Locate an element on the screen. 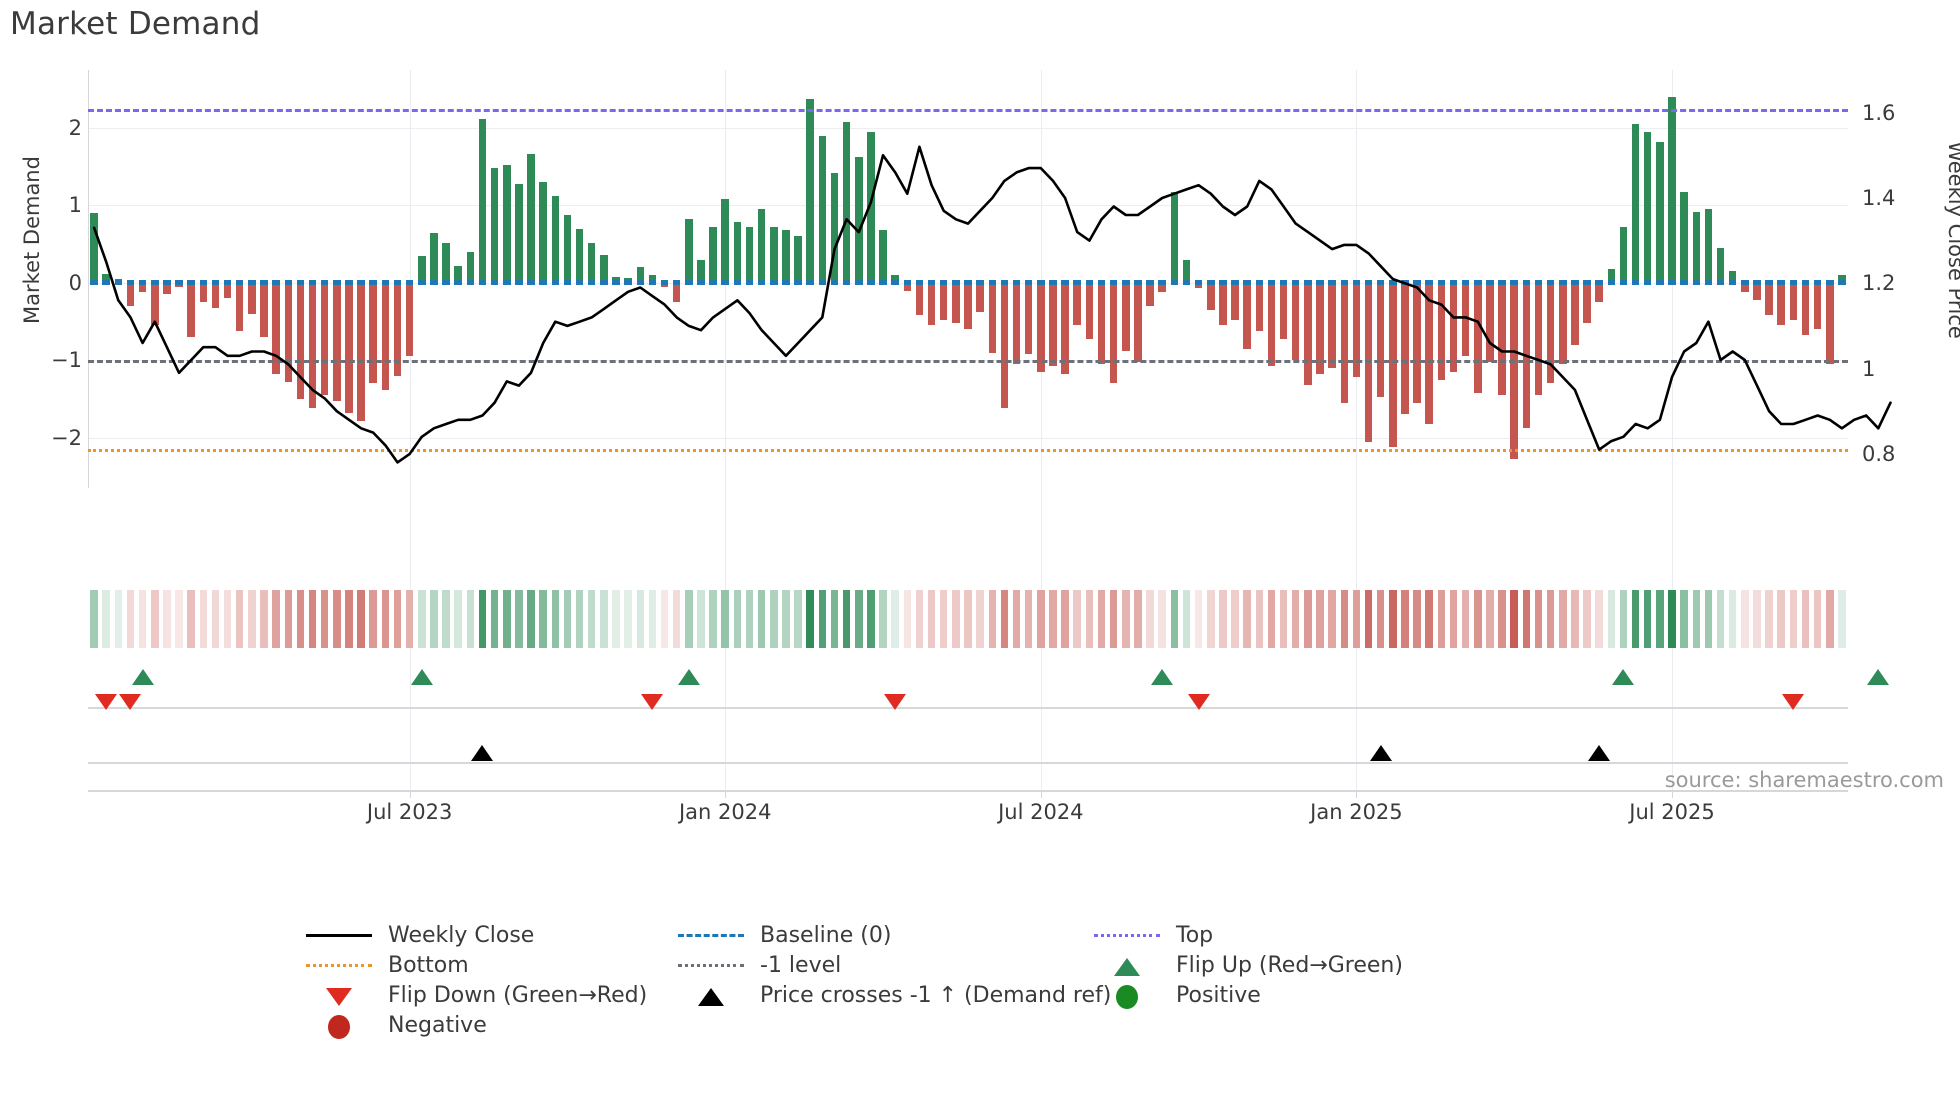 This screenshot has width=1960, height=1102. legend-item: Flip Up (Red→Green) is located at coordinates (1245, 965).